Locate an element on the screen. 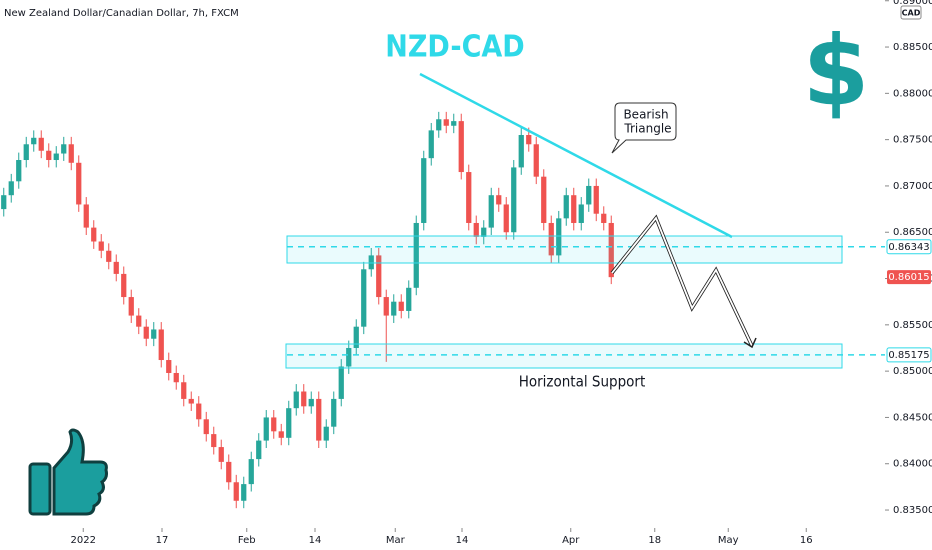 Image resolution: width=932 pixels, height=550 pixels. x-tick-label: 18 is located at coordinates (654, 540).